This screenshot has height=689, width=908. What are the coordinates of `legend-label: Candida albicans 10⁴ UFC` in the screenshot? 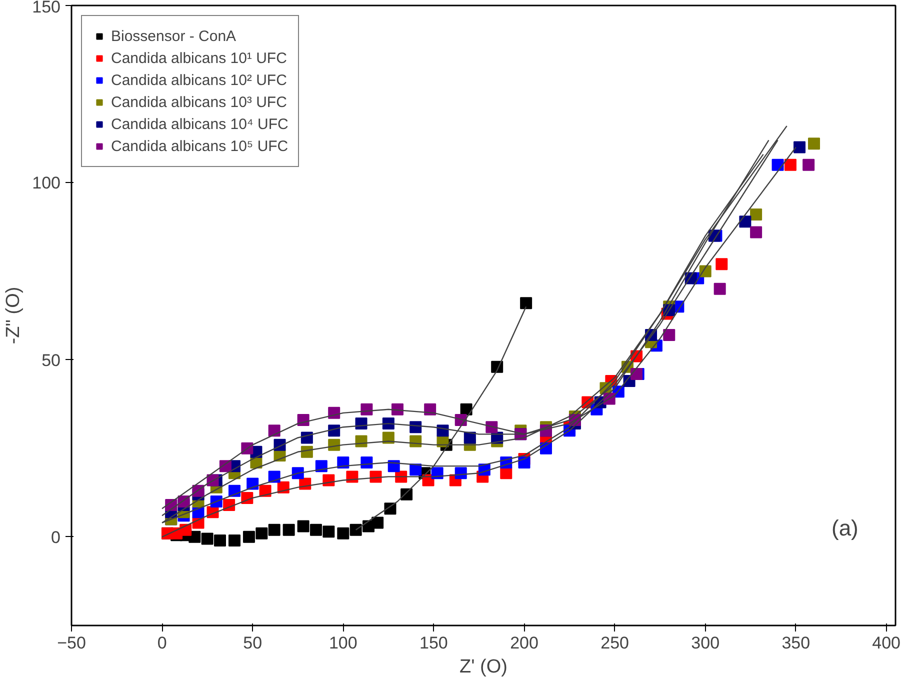 It's located at (199, 124).